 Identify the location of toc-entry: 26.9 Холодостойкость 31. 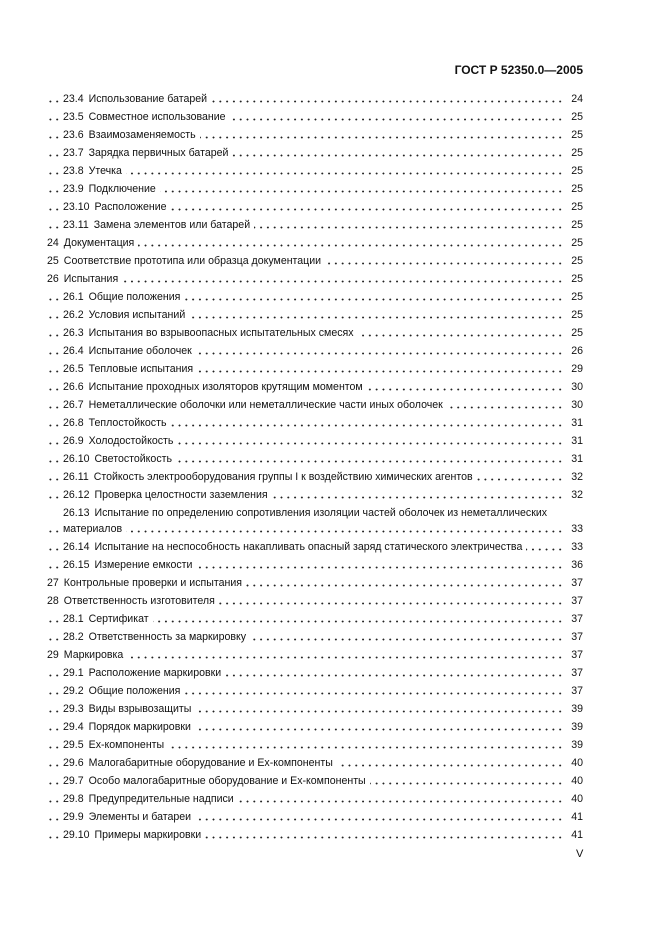
(315, 441).